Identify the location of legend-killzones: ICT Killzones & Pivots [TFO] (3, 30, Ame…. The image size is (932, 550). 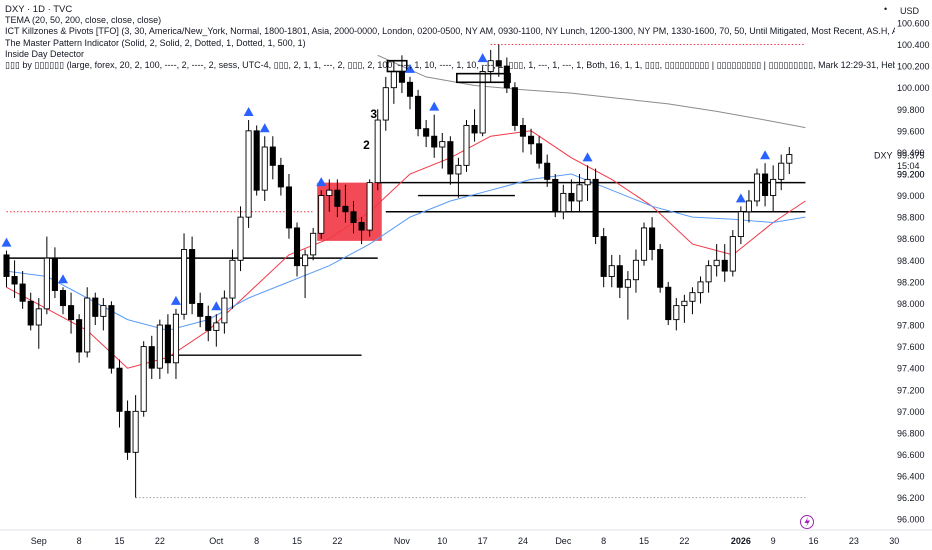
(450, 31).